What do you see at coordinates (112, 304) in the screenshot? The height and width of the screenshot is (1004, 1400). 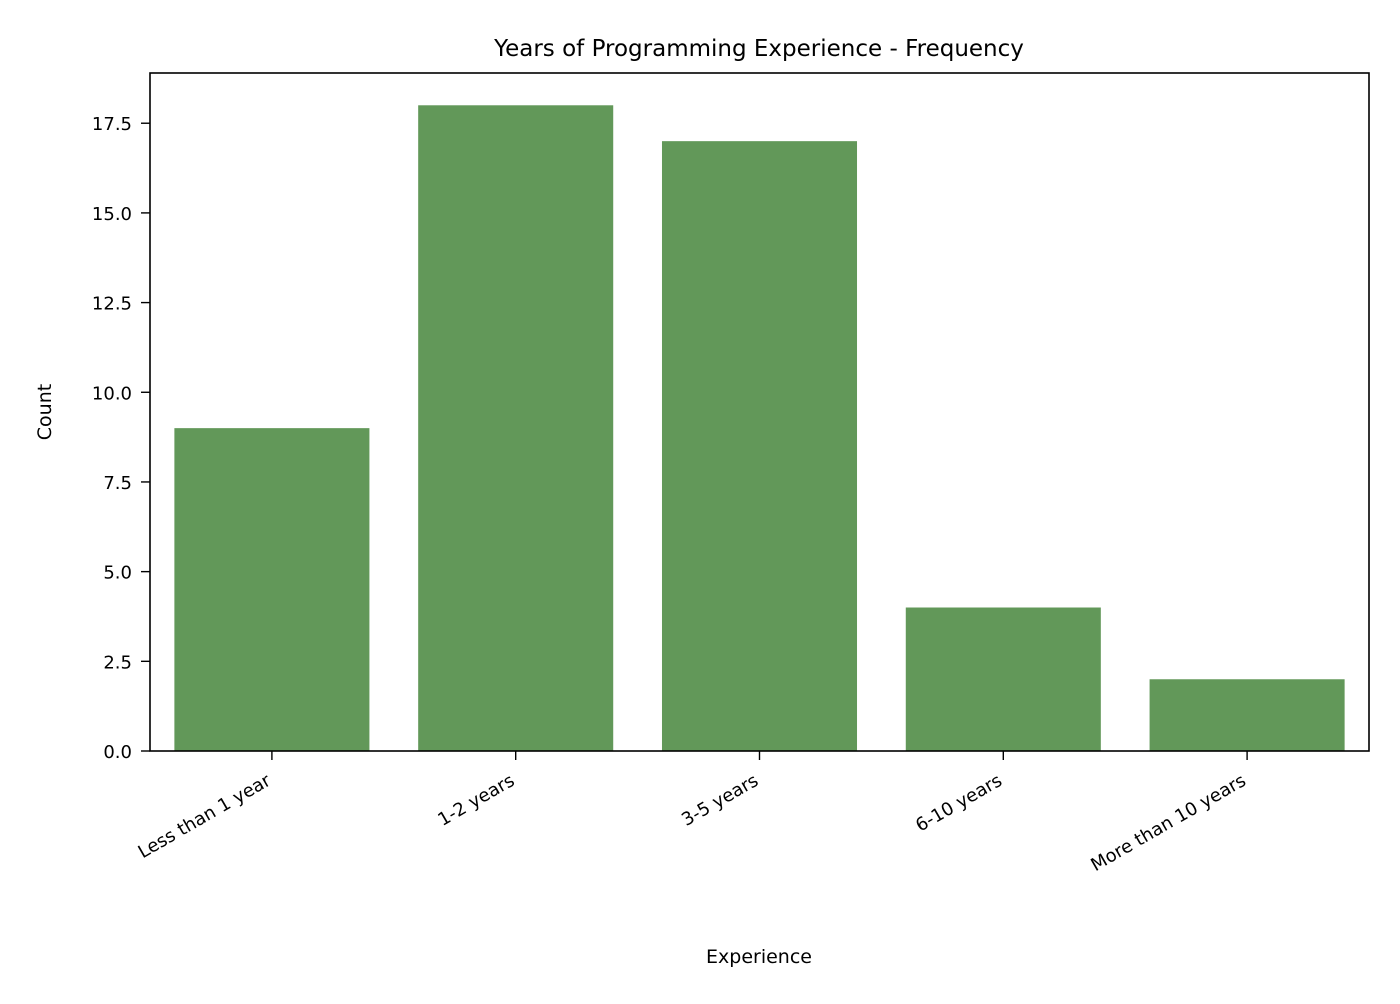 I see `y-tick-label-5: 12.5` at bounding box center [112, 304].